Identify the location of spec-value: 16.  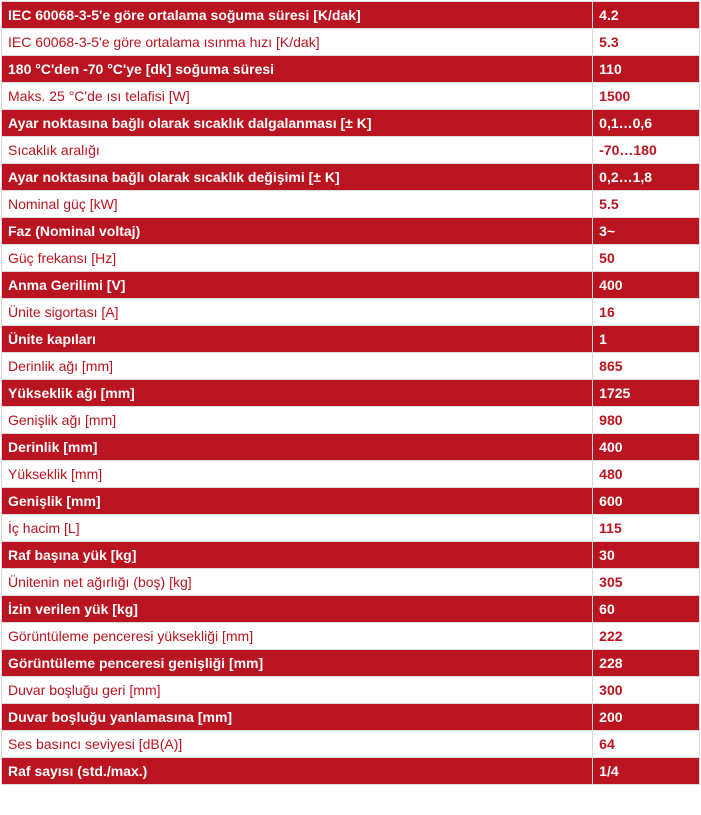
(646, 312).